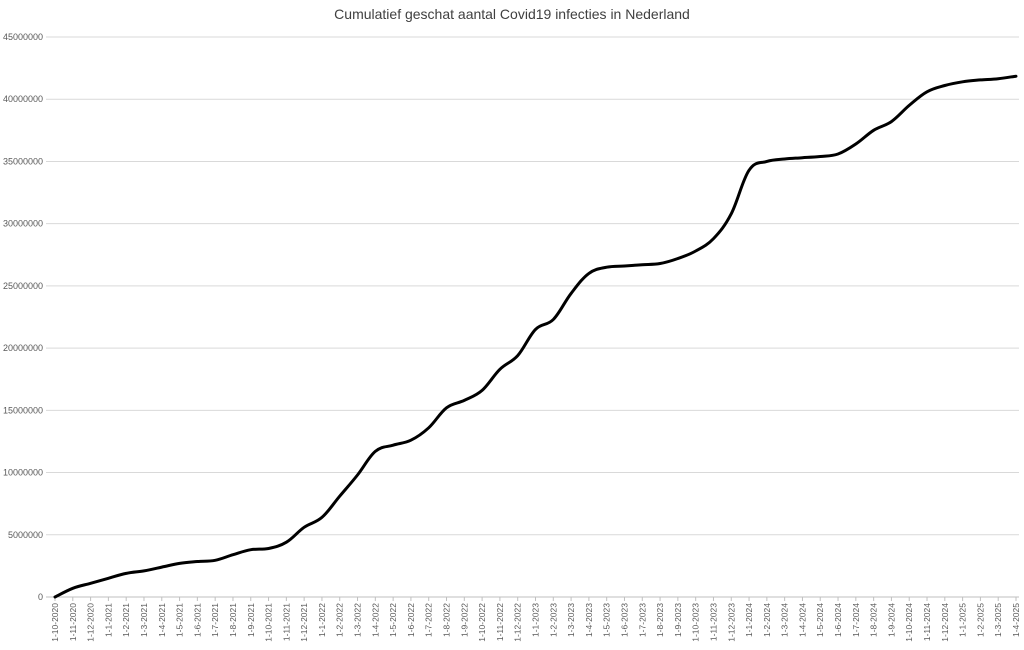  What do you see at coordinates (108, 620) in the screenshot?
I see `x-tick-label: 1-1-2021` at bounding box center [108, 620].